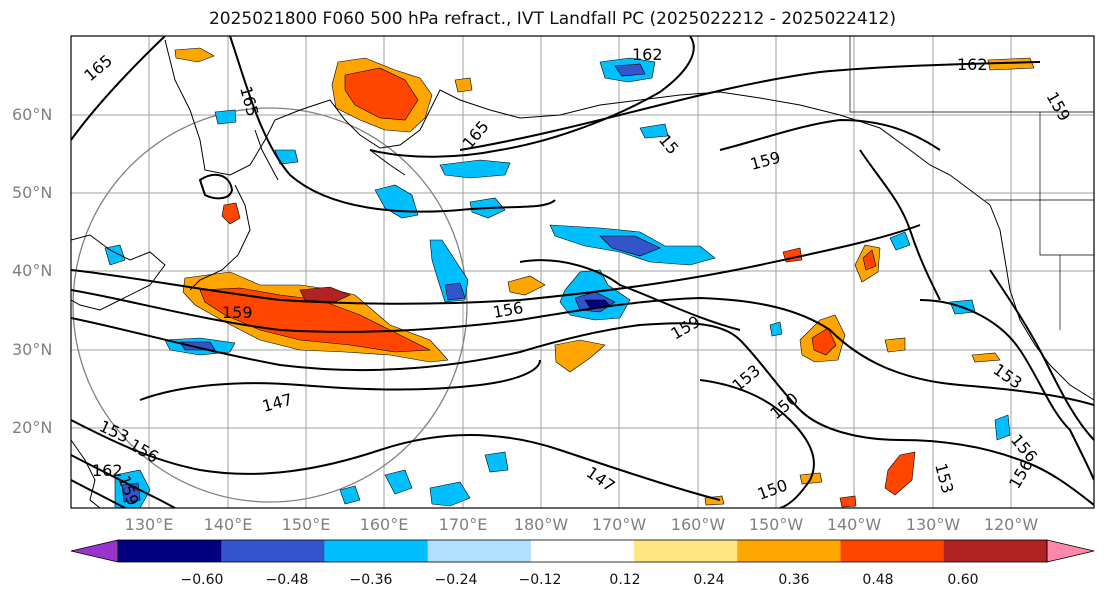 Image resolution: width=1105 pixels, height=601 pixels. I want to click on colorbar-tick-label: −0.36, so click(371, 580).